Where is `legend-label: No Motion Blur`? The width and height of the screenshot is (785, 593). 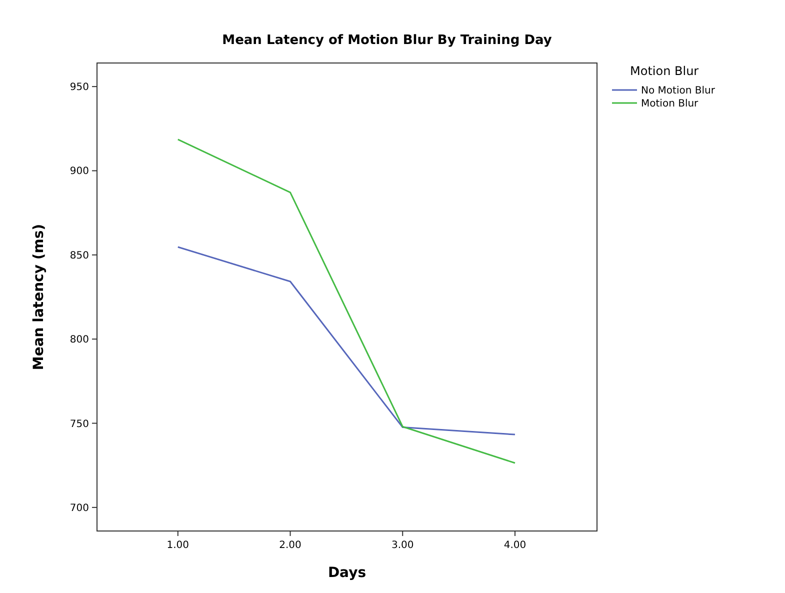 legend-label: No Motion Blur is located at coordinates (678, 91).